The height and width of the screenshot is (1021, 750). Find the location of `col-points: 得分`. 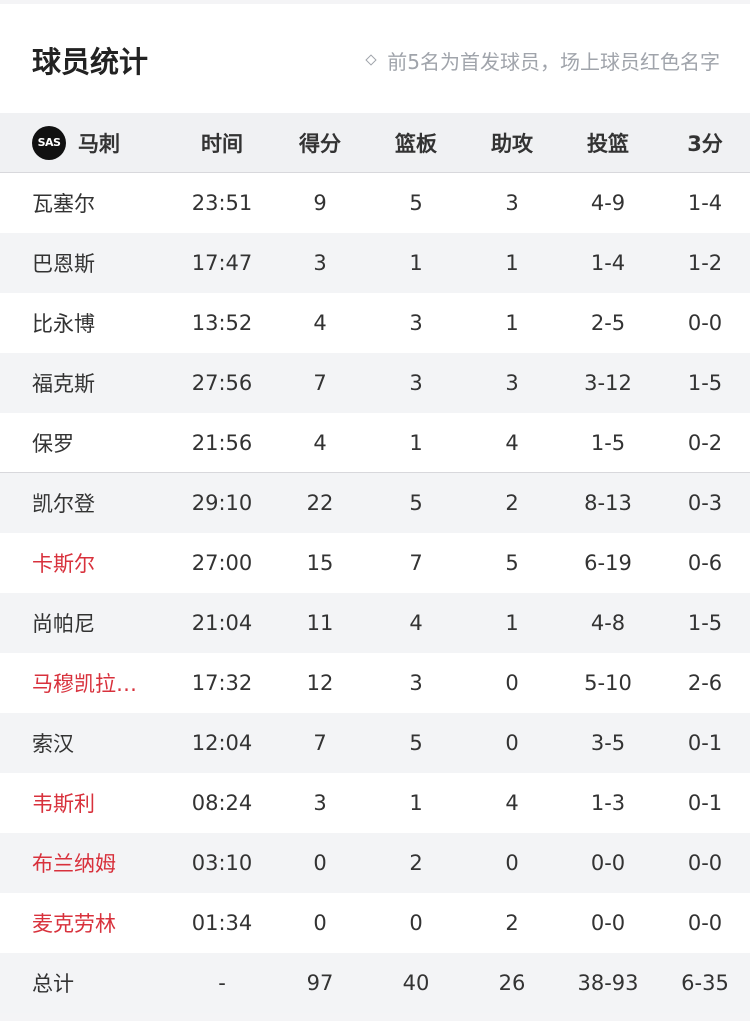

col-points: 得分 is located at coordinates (320, 143).